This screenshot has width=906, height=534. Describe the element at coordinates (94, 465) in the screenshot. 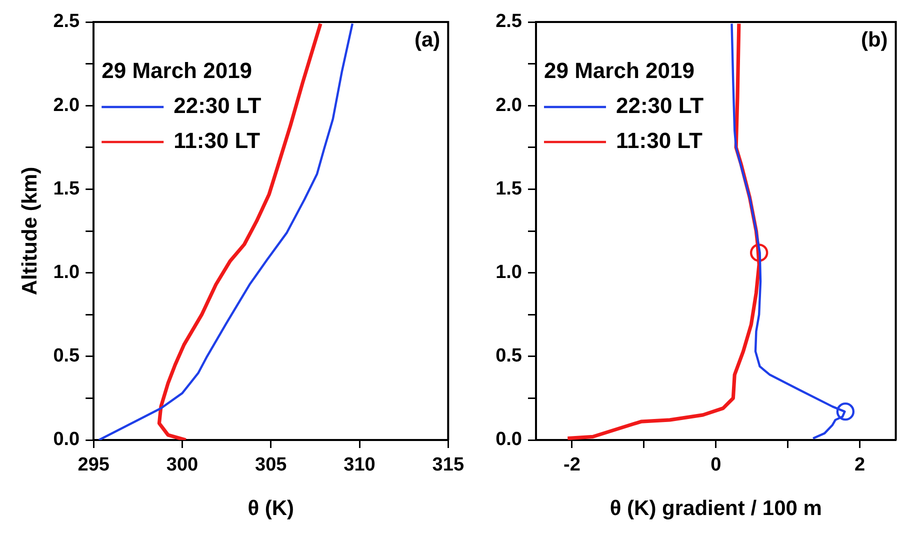

I see `x-tick-label: 295` at that location.